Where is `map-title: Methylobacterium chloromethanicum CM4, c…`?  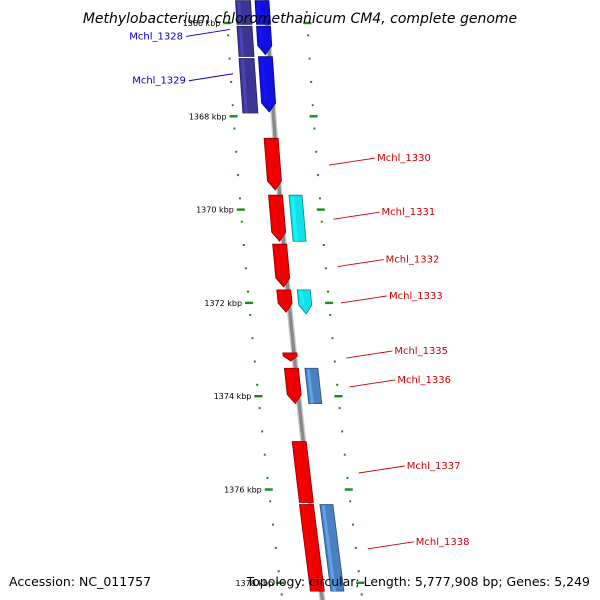 map-title: Methylobacterium chloromethanicum CM4, c… is located at coordinates (300, 19).